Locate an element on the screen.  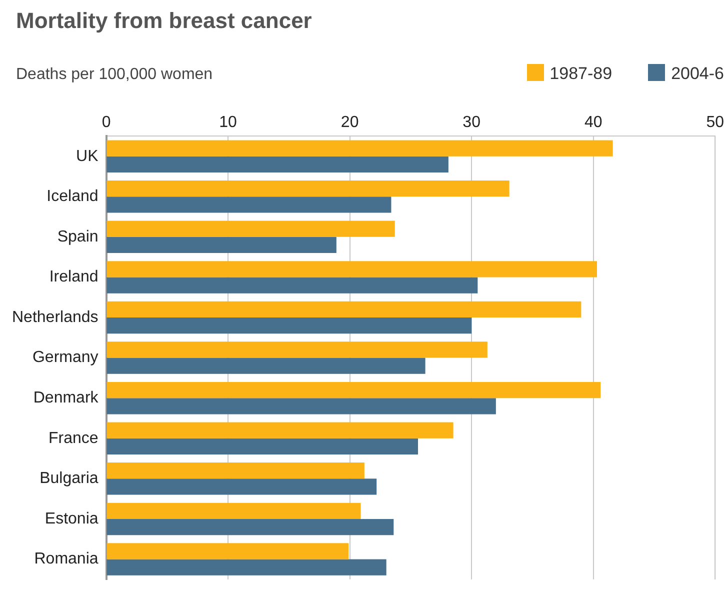
x-tick-label: 10 is located at coordinates (228, 123).